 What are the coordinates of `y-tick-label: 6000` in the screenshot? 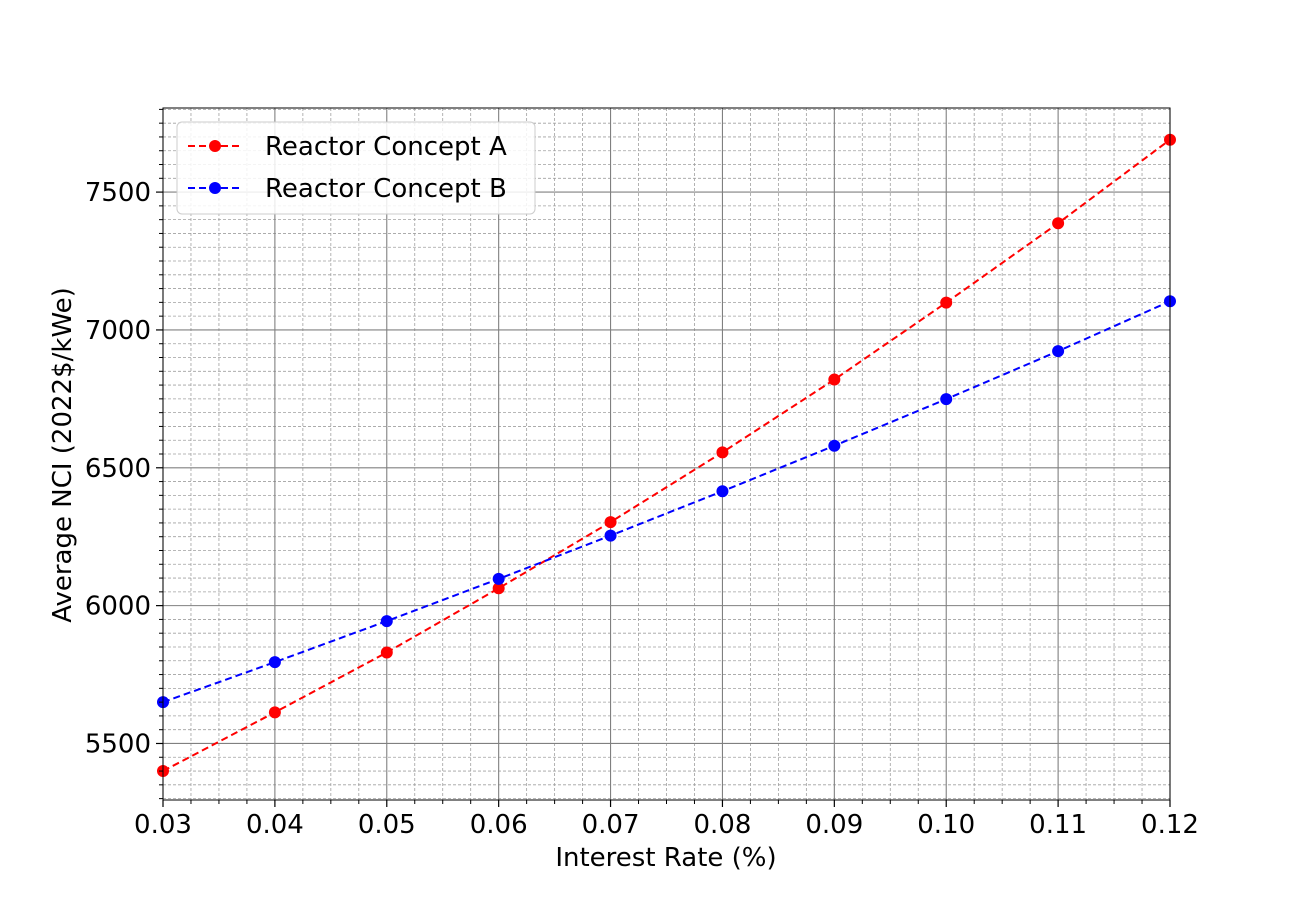 It's located at (118, 607).